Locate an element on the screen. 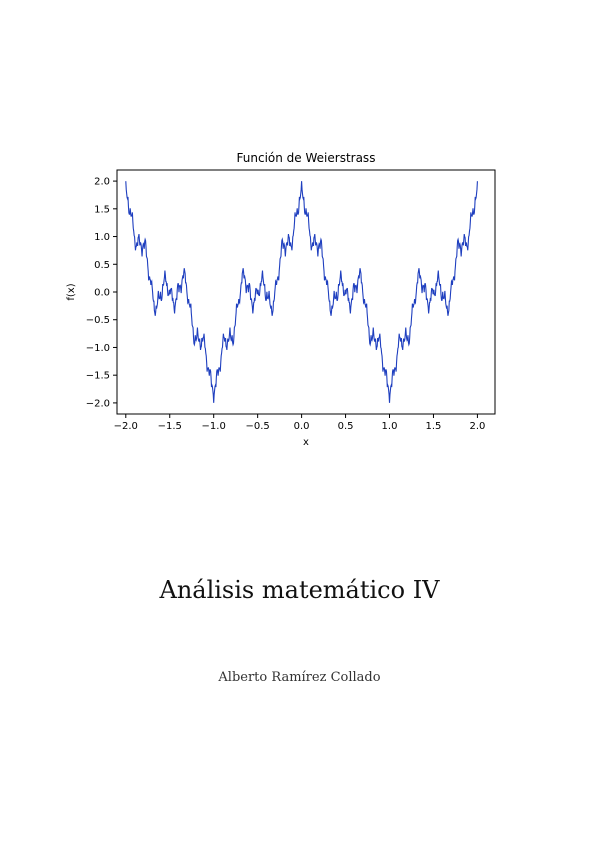 The height and width of the screenshot is (848, 599). y-axis: −2.0 −1.5 −1.0 −0.5 0.0 0.5 1.0 1.5 2.0 is located at coordinates (101, 293).